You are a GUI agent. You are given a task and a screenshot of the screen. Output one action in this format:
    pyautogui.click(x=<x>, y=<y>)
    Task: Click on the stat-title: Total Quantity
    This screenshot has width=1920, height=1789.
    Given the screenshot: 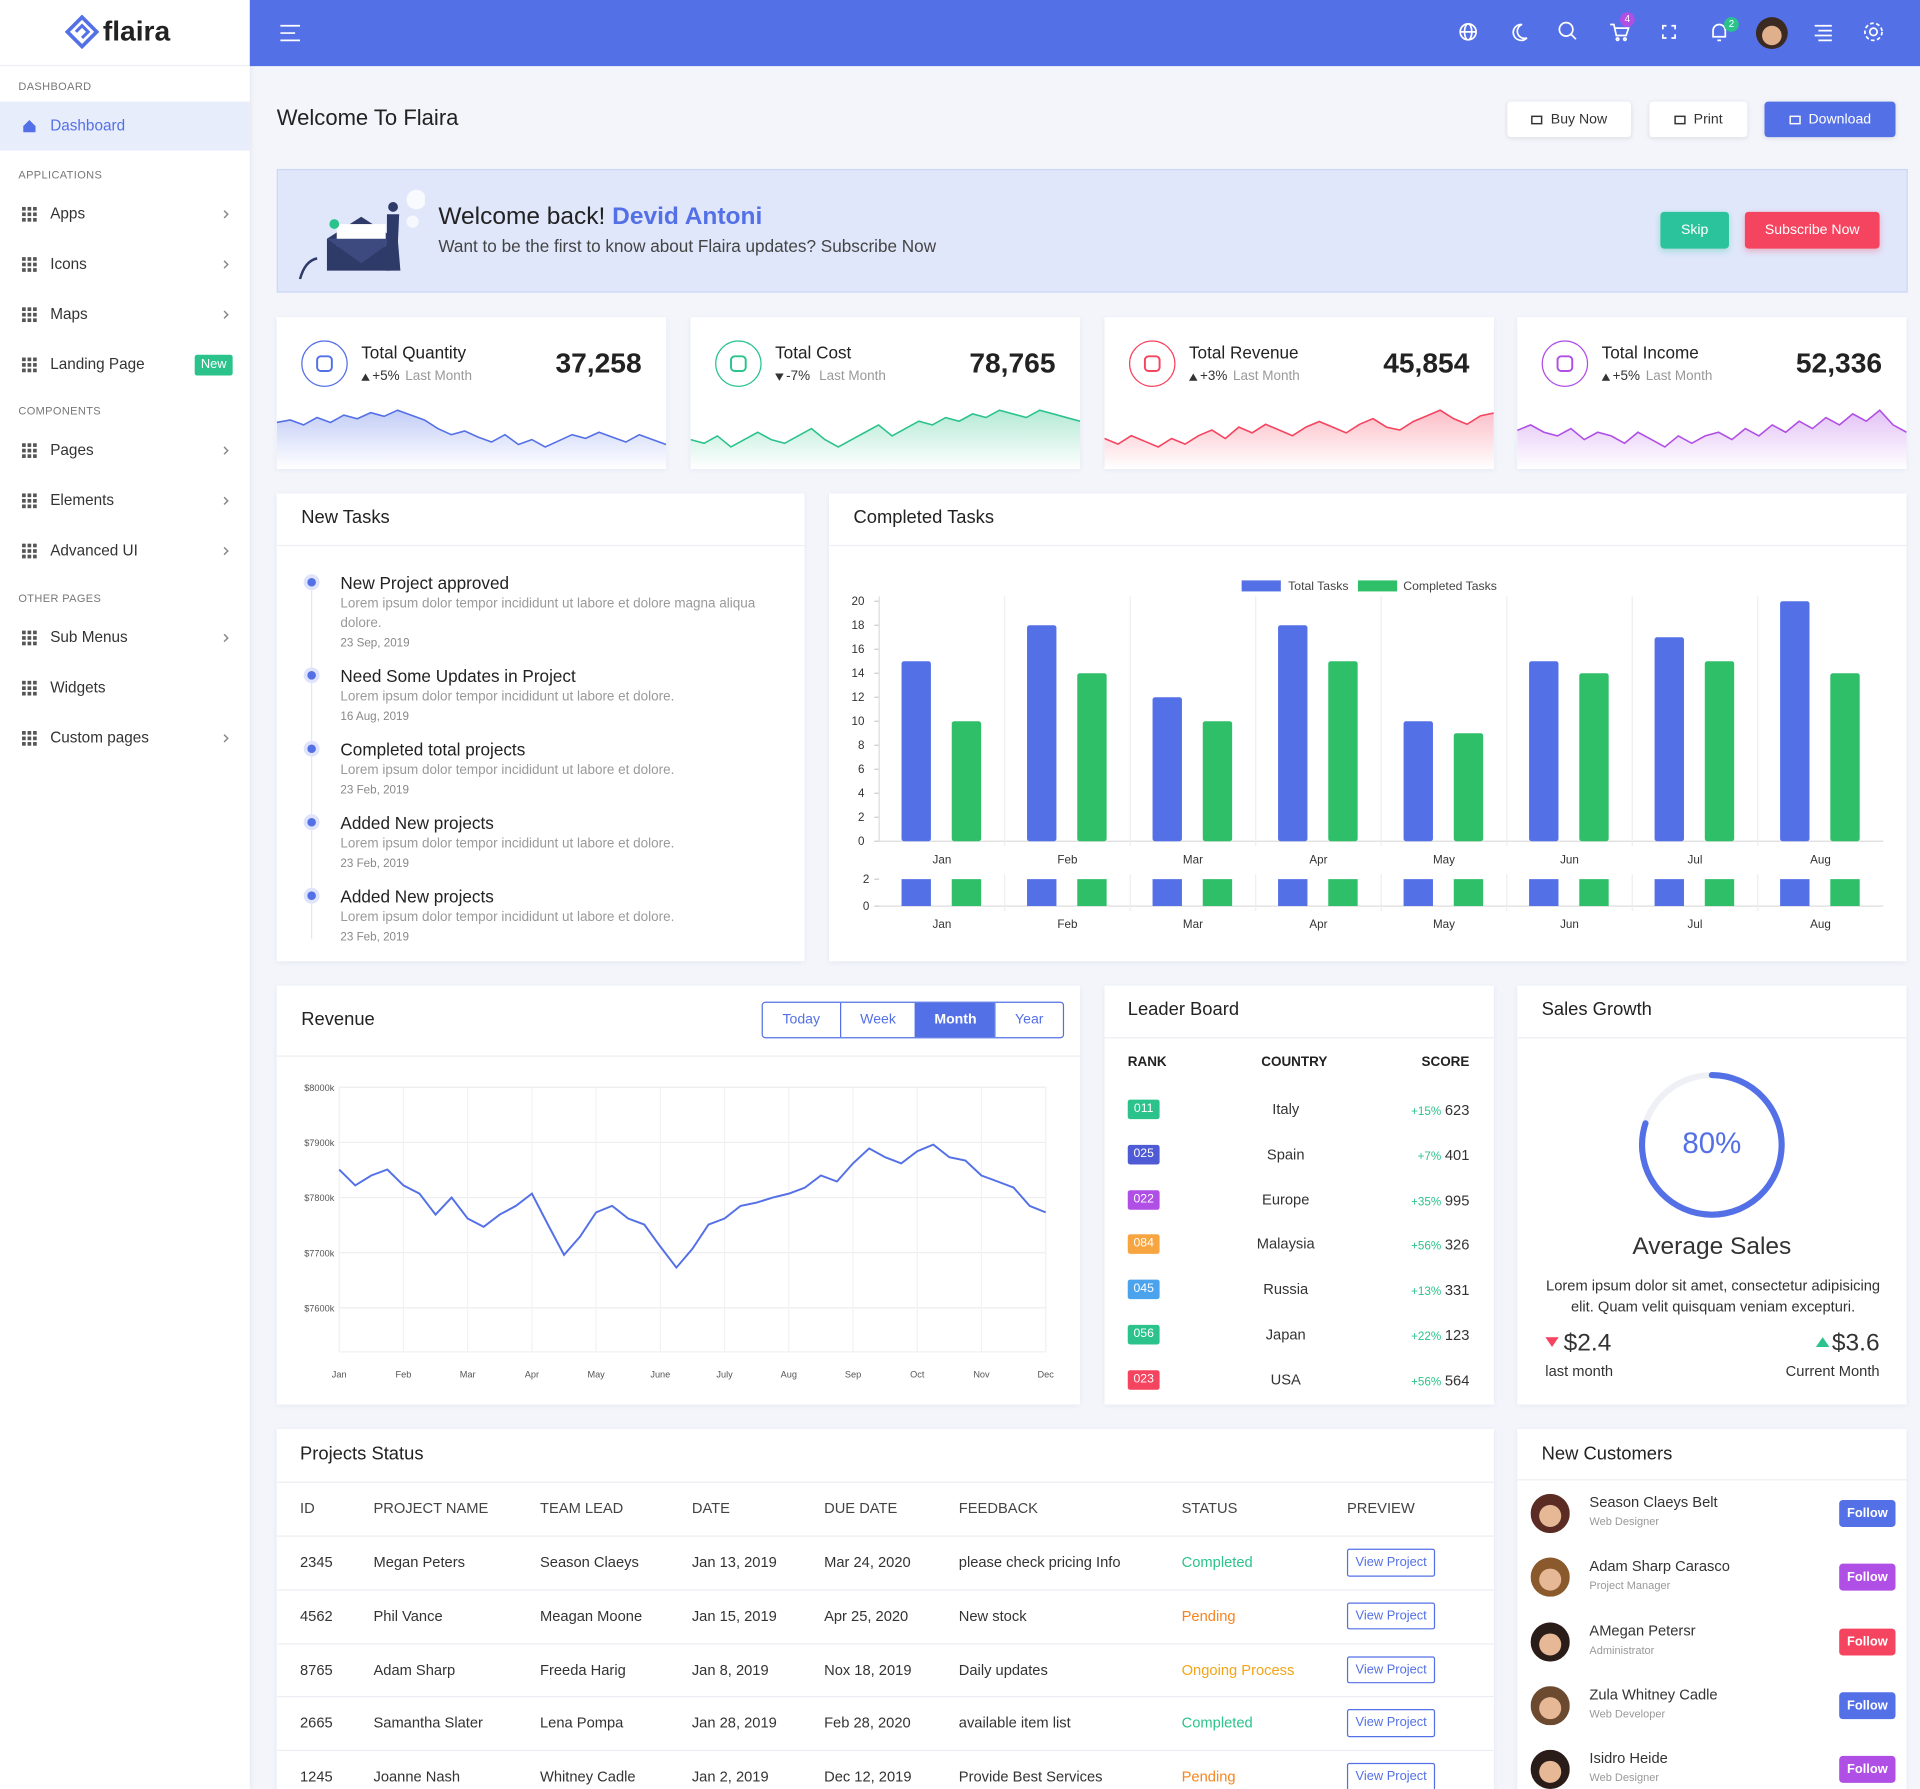 What is the action you would take?
    pyautogui.click(x=414, y=352)
    